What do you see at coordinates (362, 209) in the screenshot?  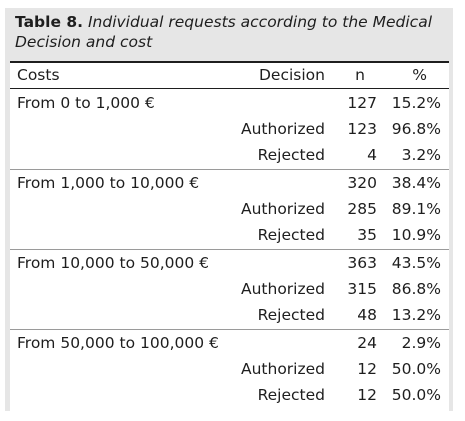 I see `count-cell: 285` at bounding box center [362, 209].